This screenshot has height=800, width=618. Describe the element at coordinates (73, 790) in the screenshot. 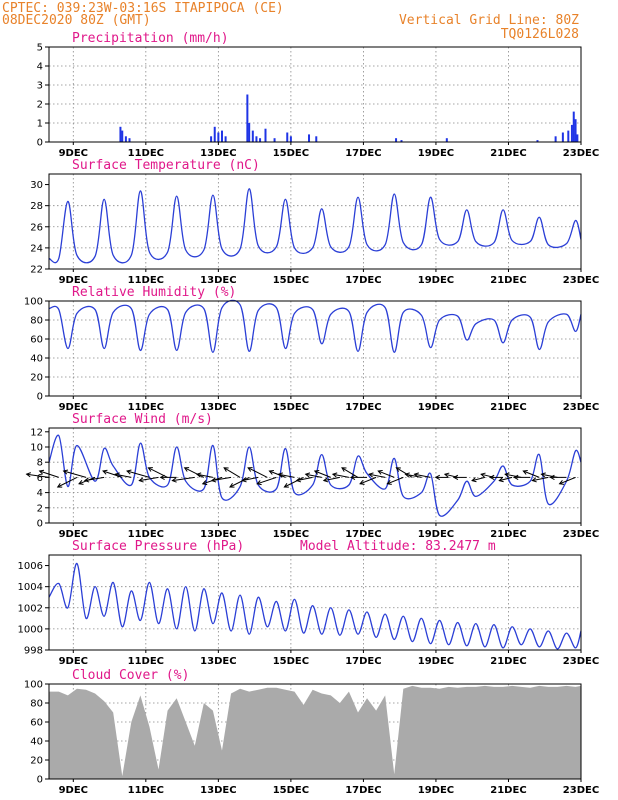

I see `cloud-xtick-label: 9DEC` at that location.